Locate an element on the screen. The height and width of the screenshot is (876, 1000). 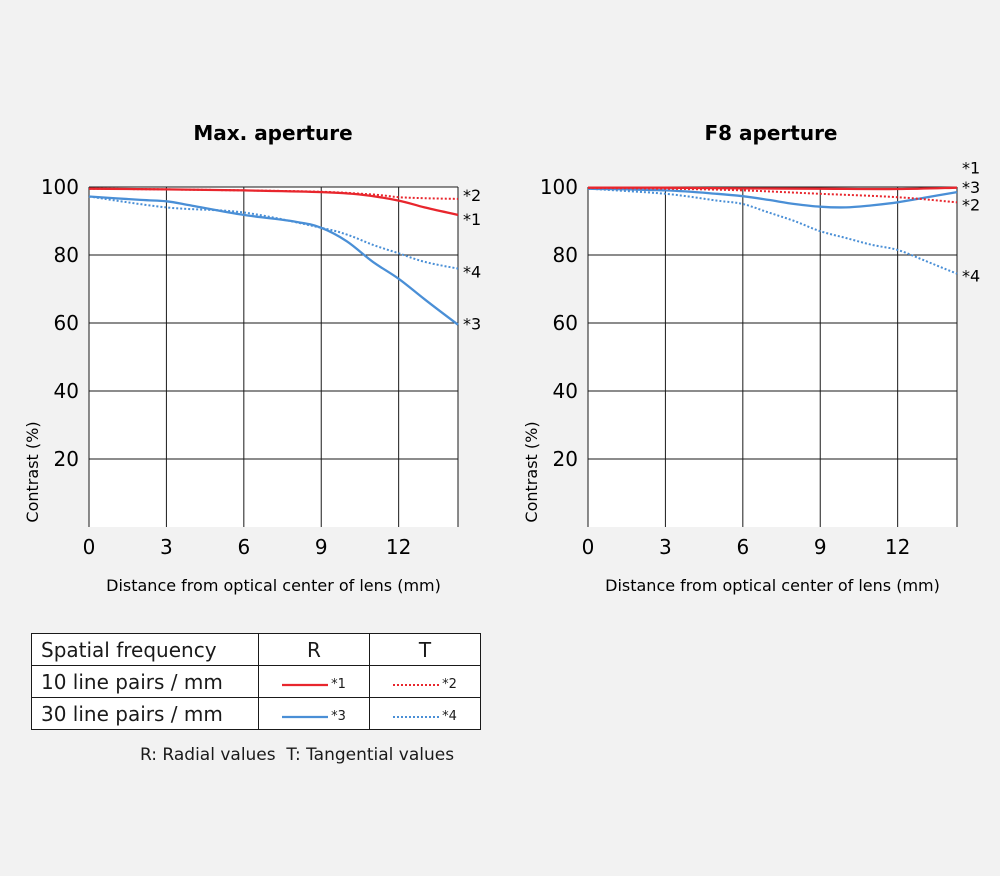
legend-header-label: Spatial frequency is located at coordinates (145, 649).